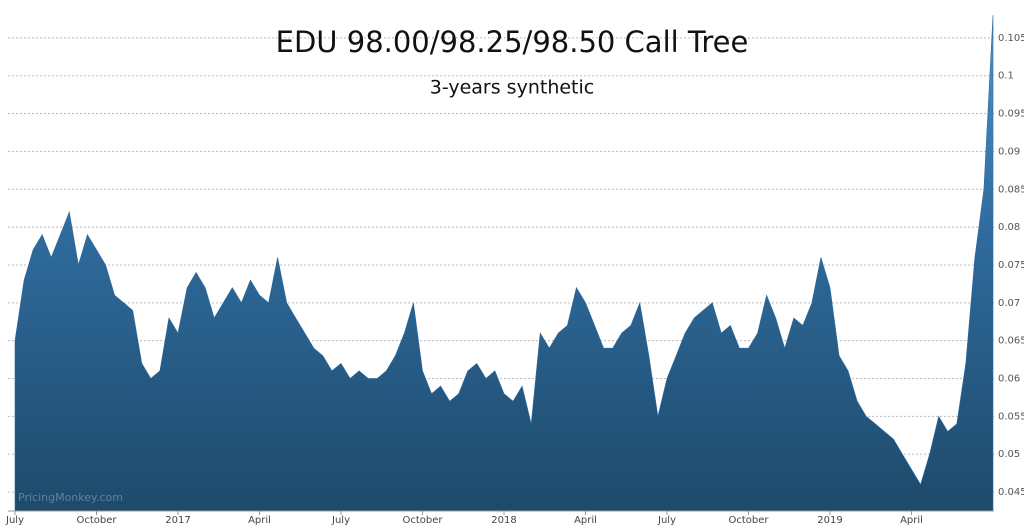 This screenshot has width=1024, height=528. I want to click on x-tick-label: 2018, so click(503, 520).